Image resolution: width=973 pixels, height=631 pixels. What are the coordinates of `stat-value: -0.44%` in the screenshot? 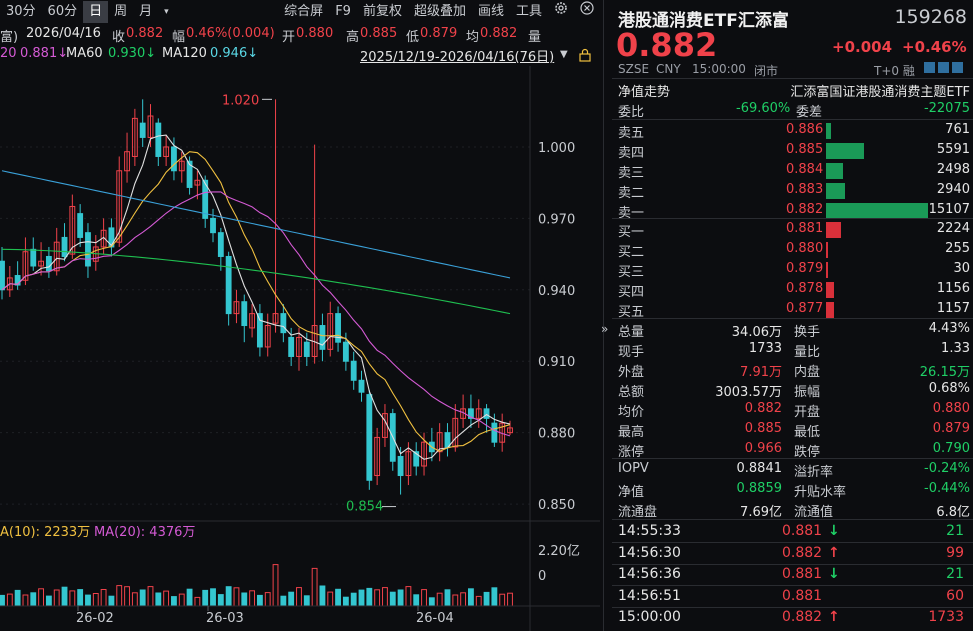 It's located at (947, 488).